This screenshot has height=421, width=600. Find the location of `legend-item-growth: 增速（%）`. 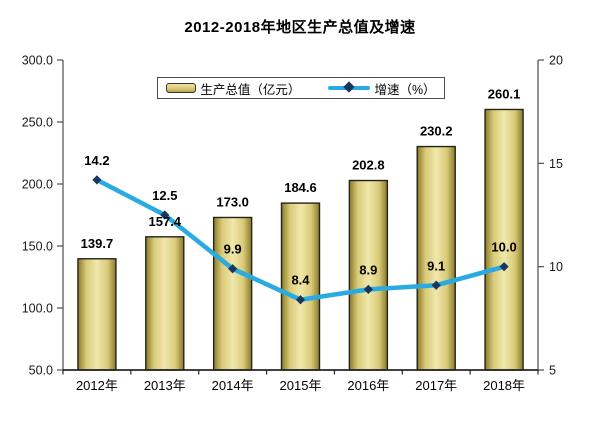

legend-item-growth: 增速（%） is located at coordinates (382, 88).